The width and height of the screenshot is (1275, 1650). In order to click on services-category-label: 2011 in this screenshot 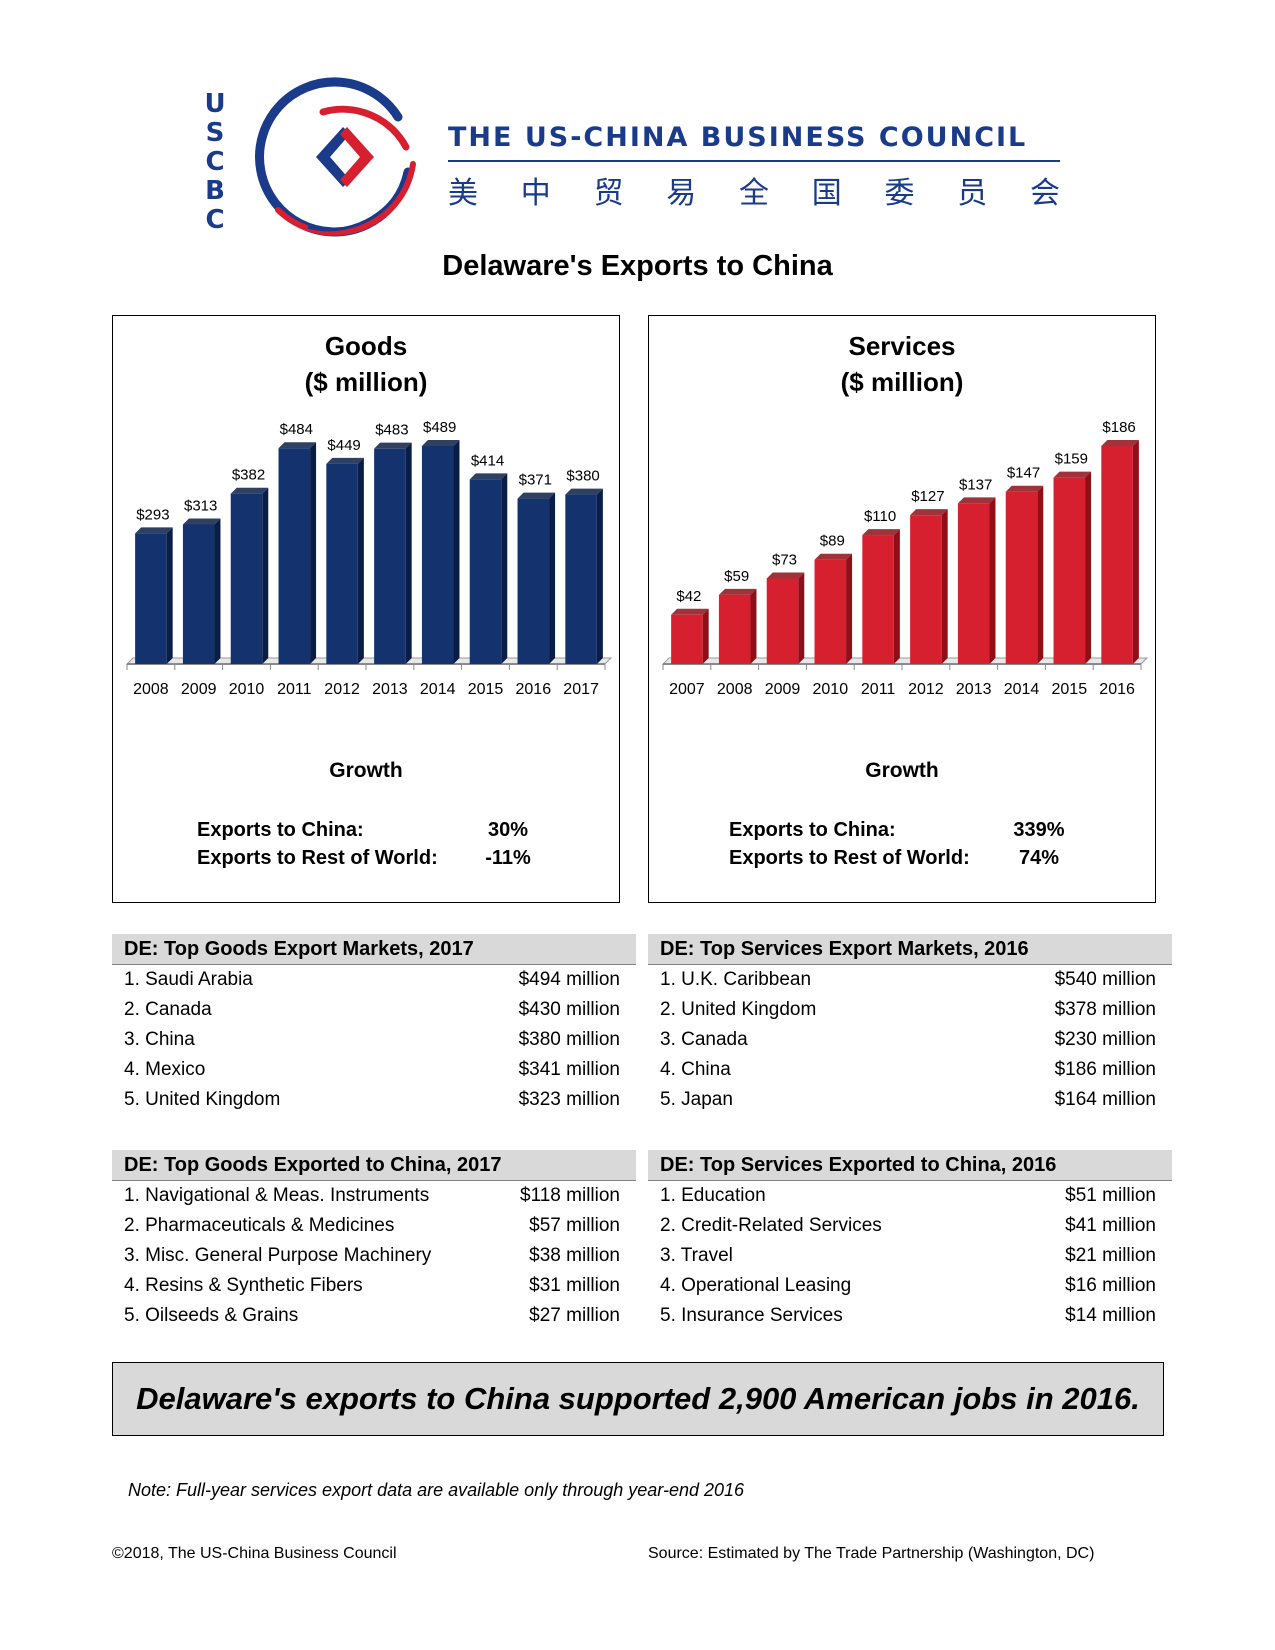, I will do `click(878, 689)`.